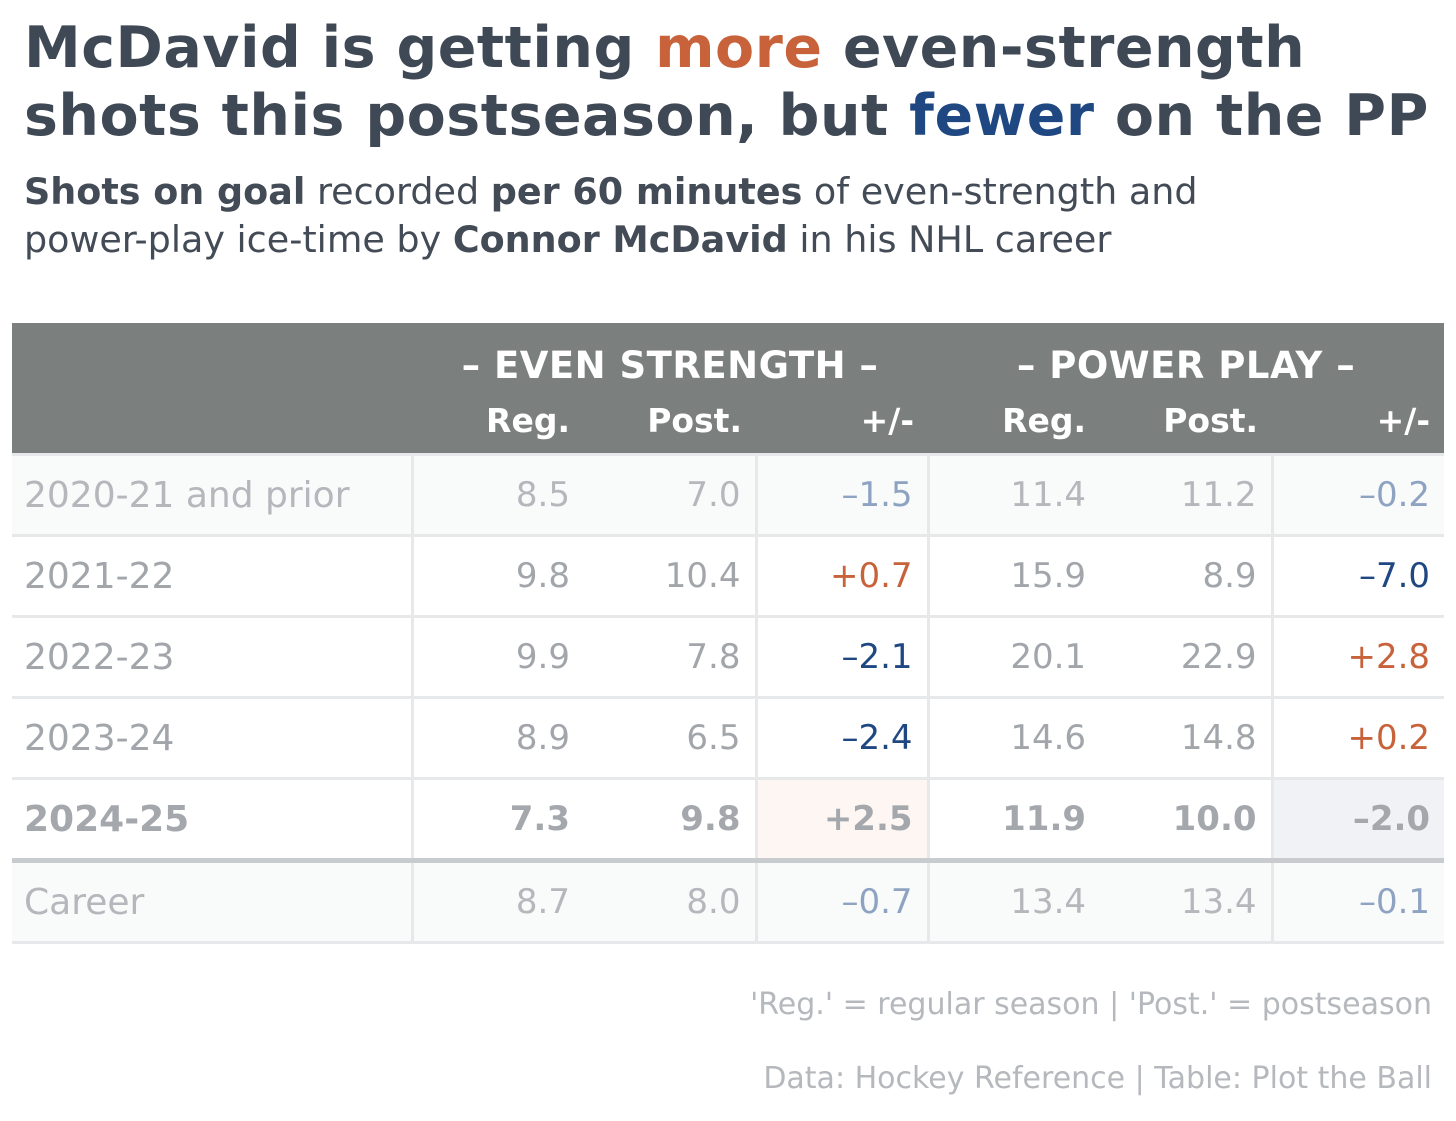 This screenshot has height=1121, width=1456. Describe the element at coordinates (498, 421) in the screenshot. I see `col-header-es-reg: Reg.` at that location.